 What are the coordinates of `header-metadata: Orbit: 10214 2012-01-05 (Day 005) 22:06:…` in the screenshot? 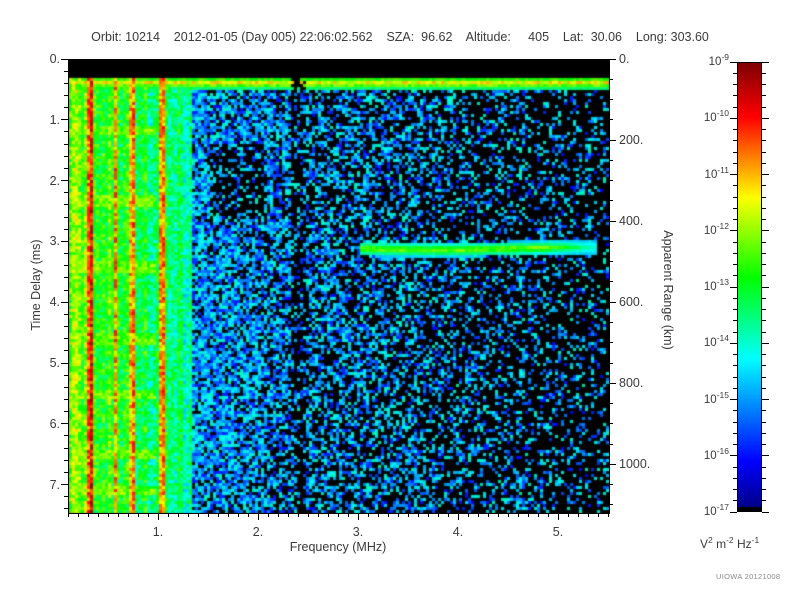 It's located at (400, 37).